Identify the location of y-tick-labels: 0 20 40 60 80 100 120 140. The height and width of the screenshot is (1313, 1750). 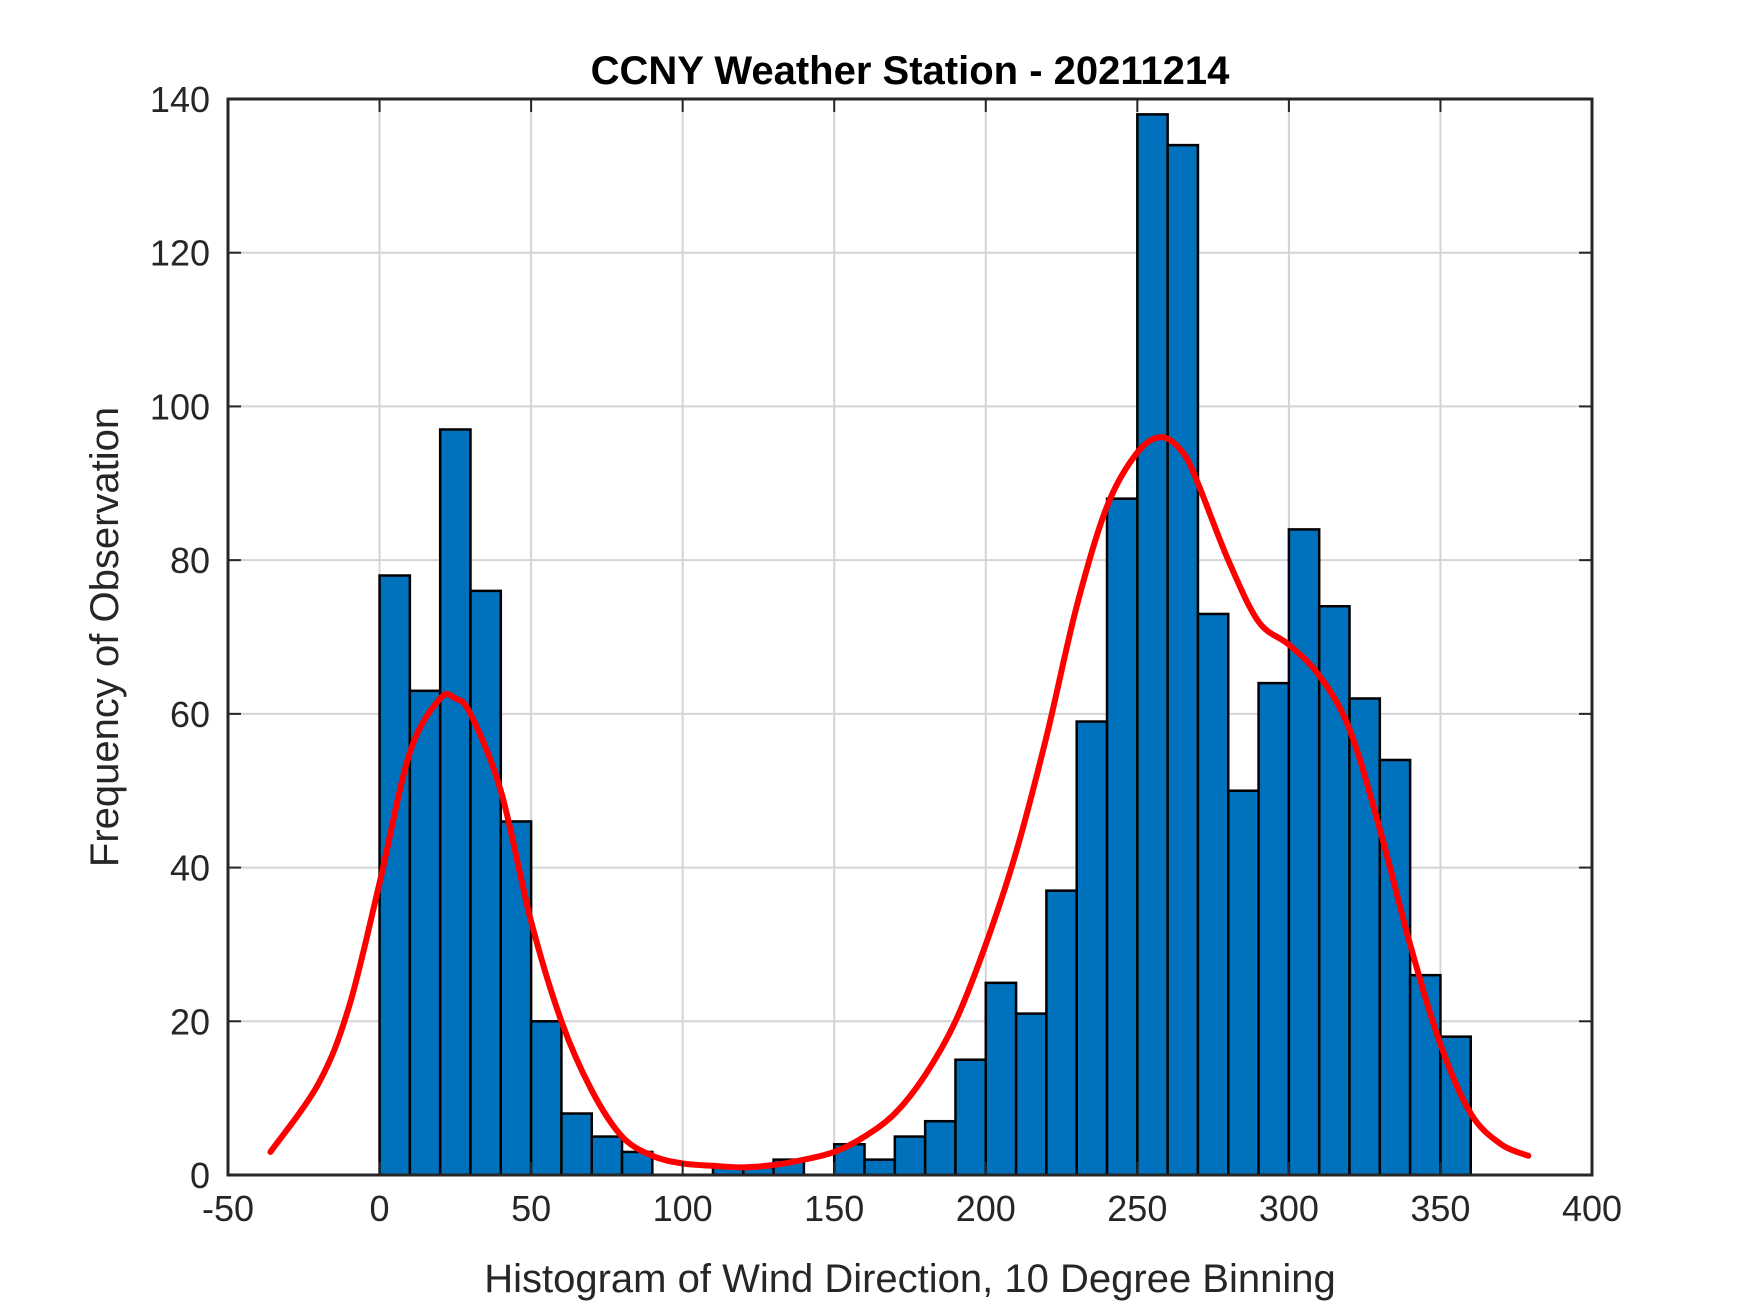
(180, 637).